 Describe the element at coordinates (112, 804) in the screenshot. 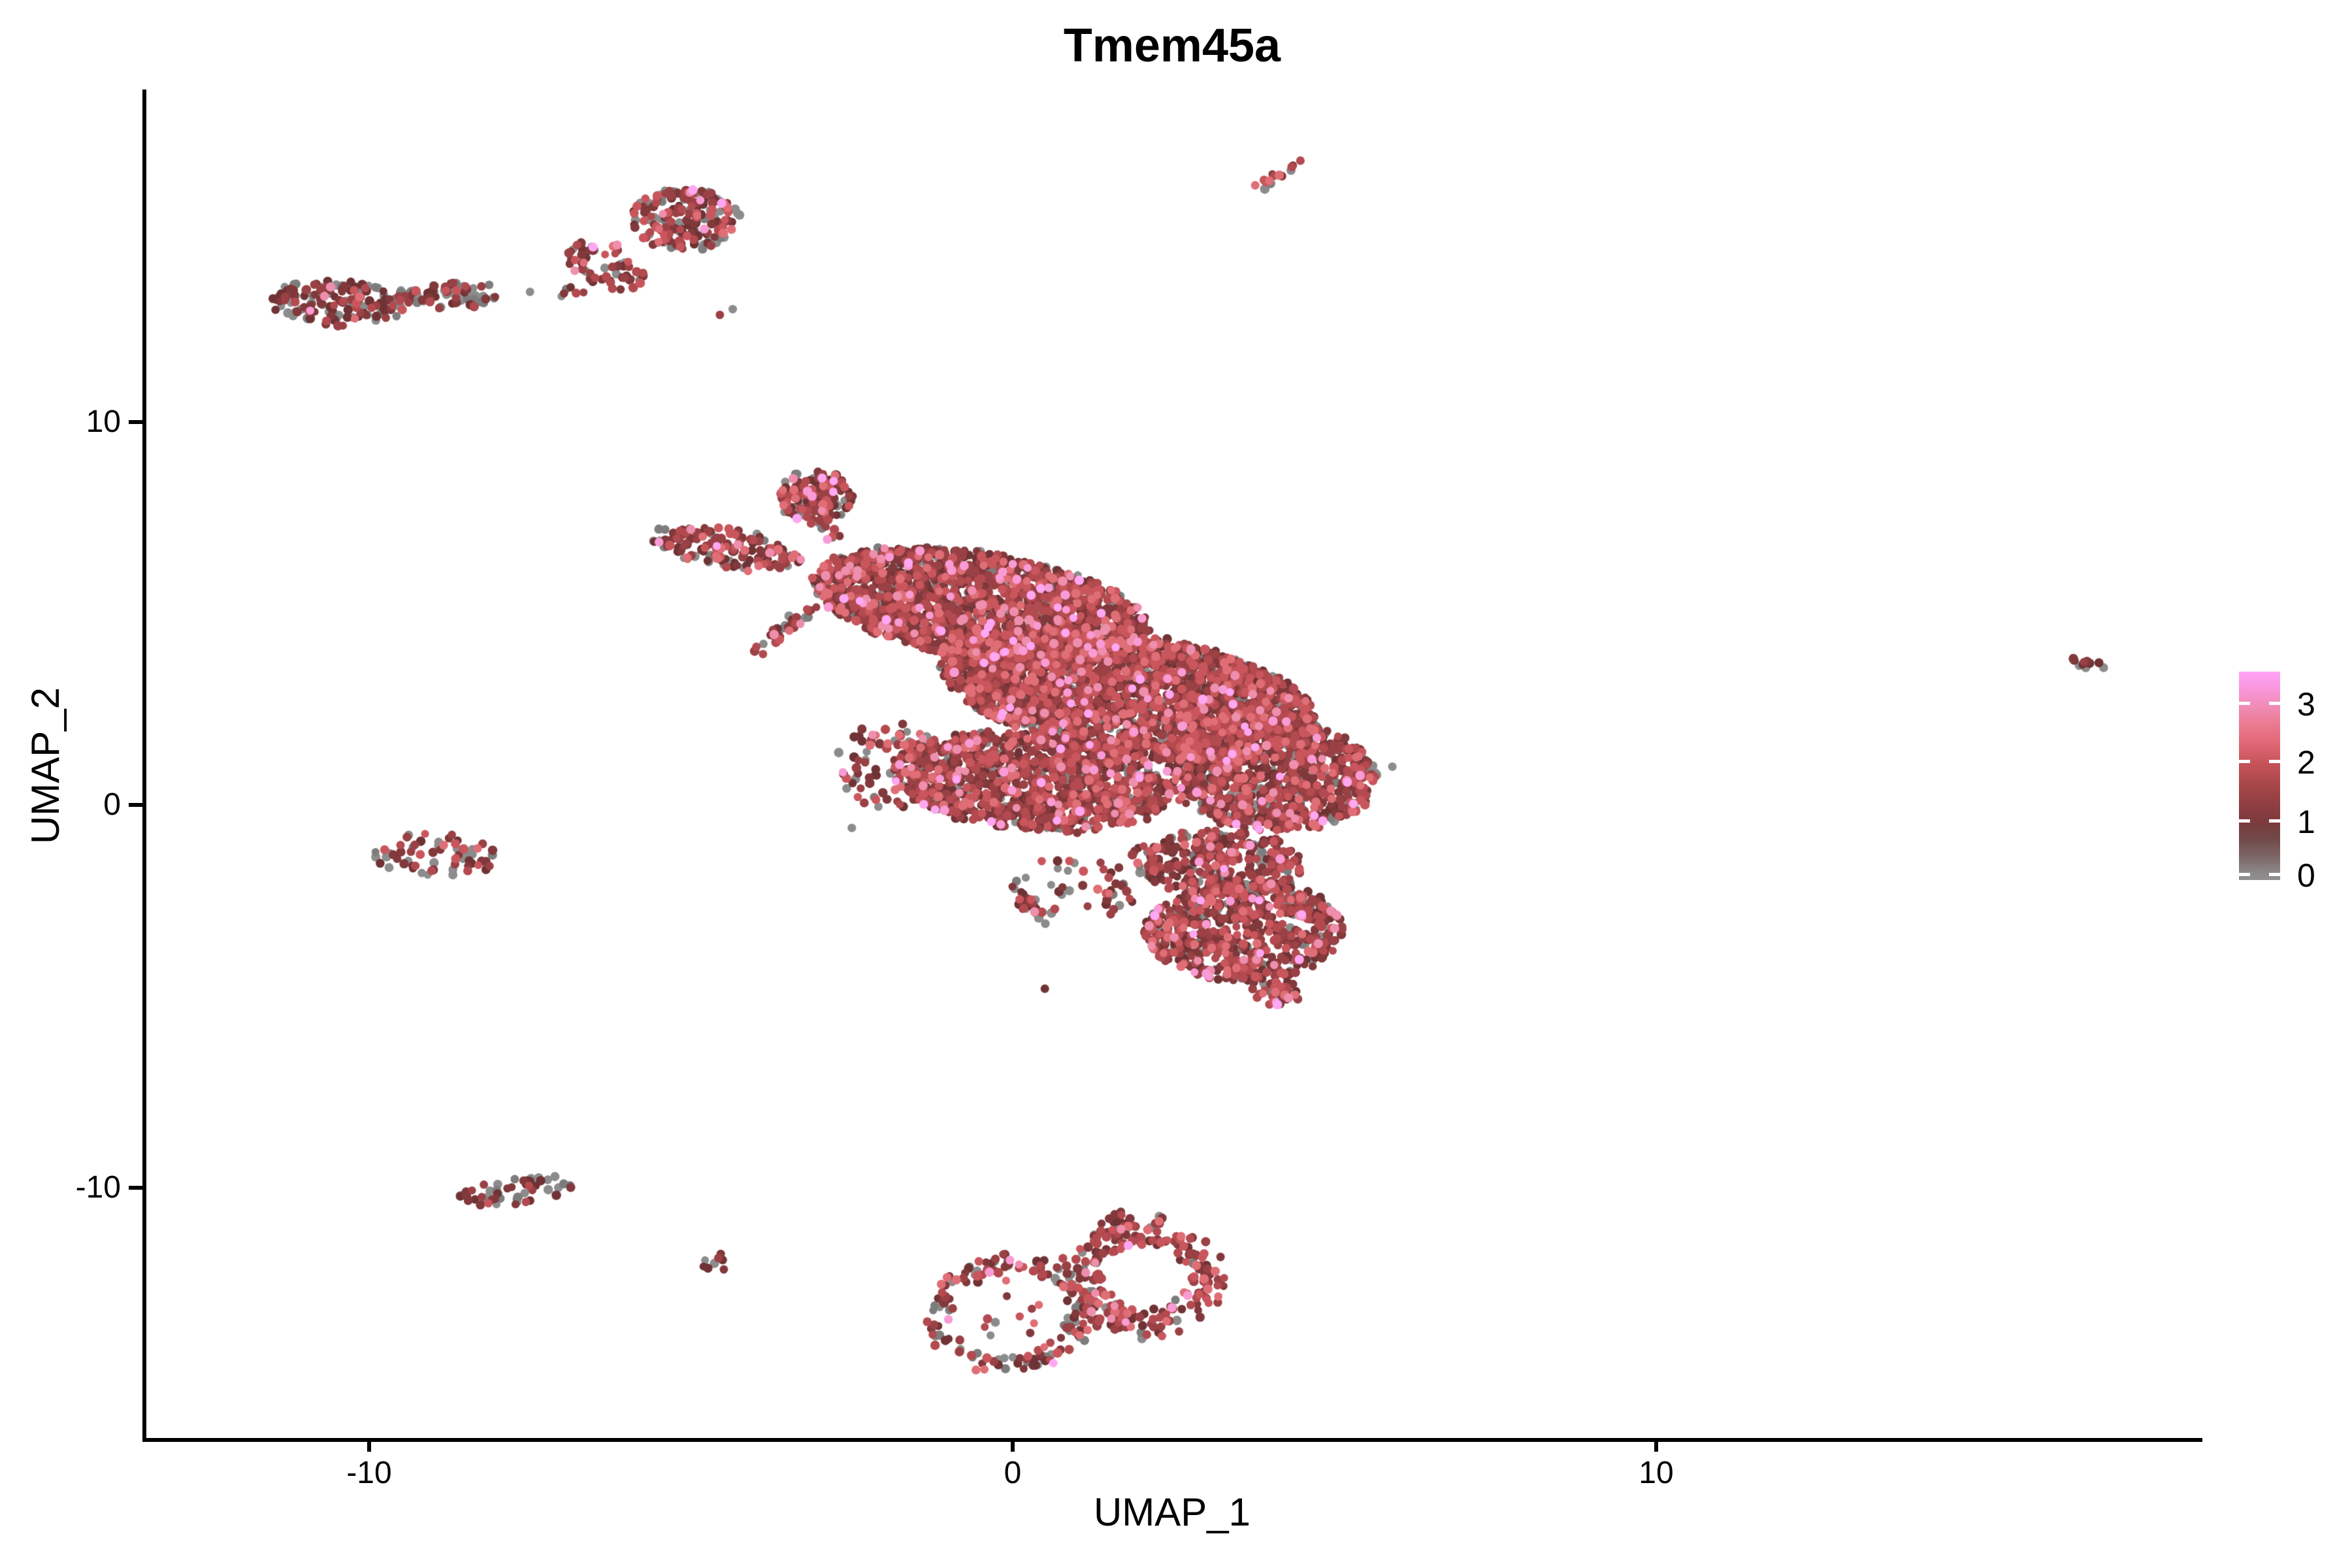

I see `y-tick-label: 0` at that location.